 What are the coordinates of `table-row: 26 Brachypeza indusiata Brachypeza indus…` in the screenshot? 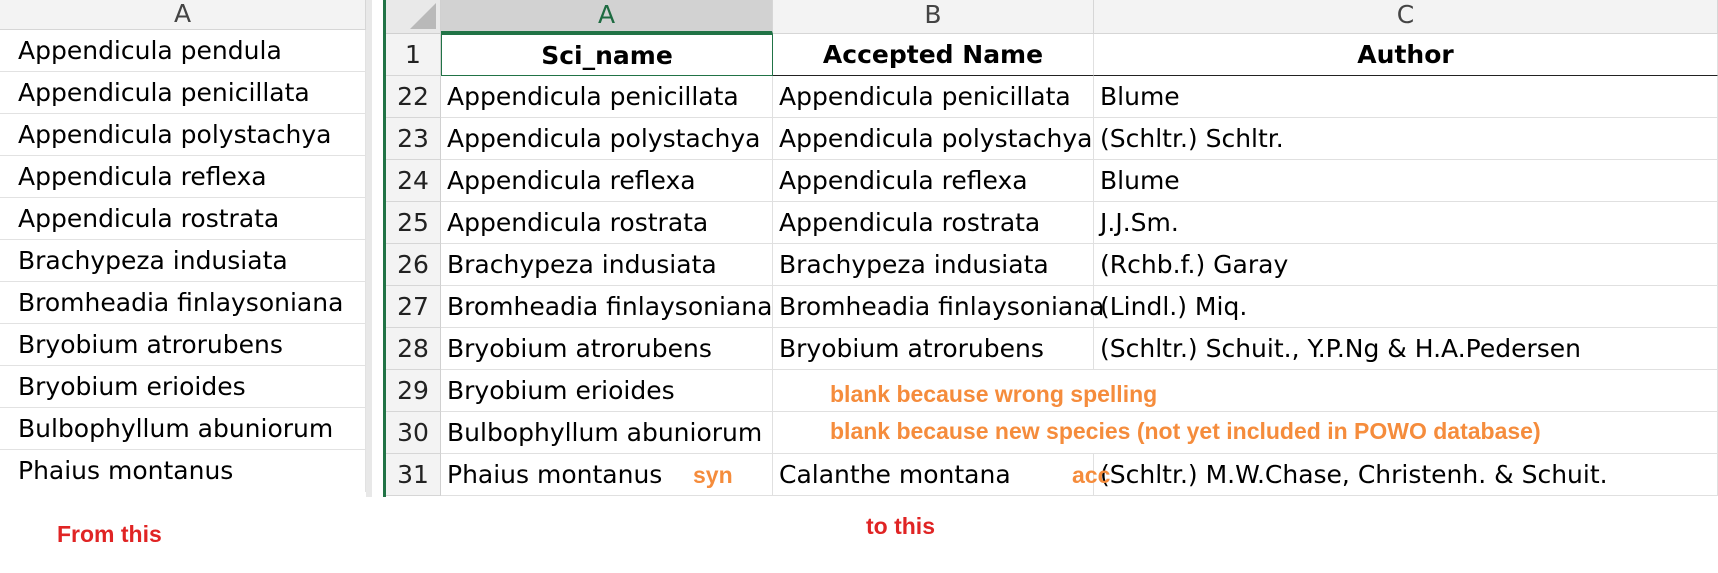 It's located at (1052, 265).